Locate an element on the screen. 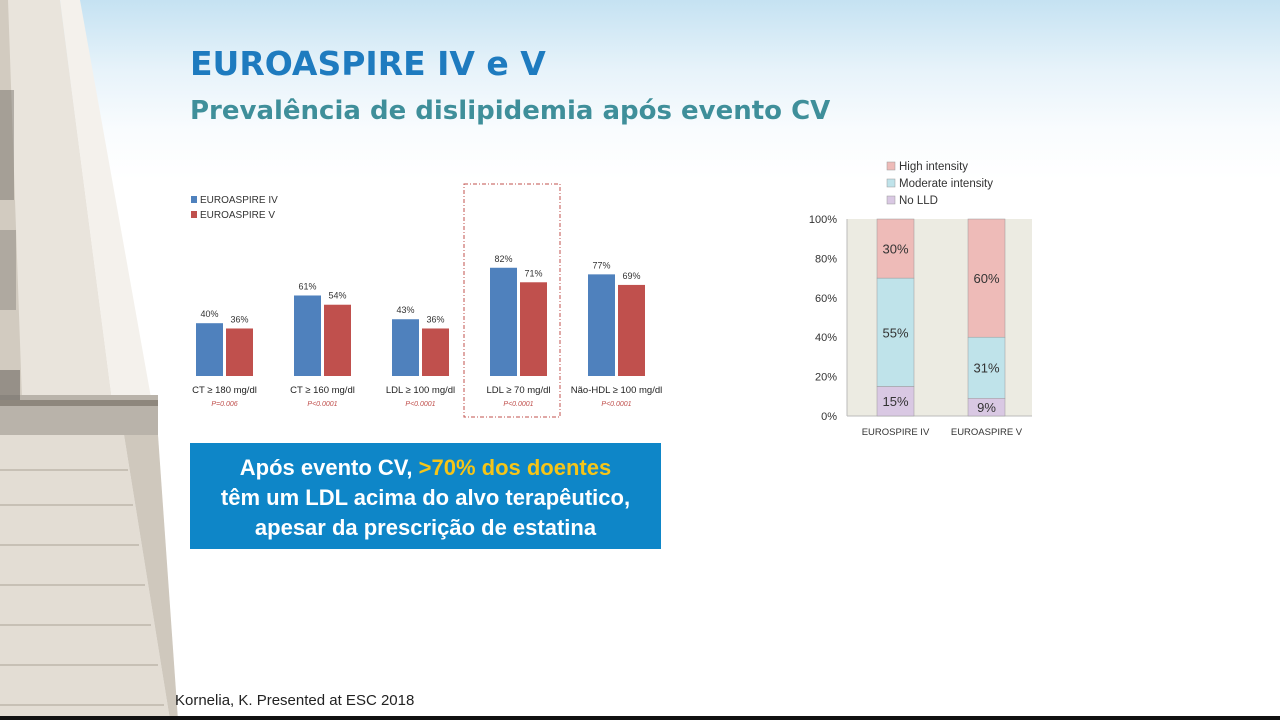 Image resolution: width=1280 pixels, height=720 pixels. data-label-1-3: 43% is located at coordinates (405, 310).